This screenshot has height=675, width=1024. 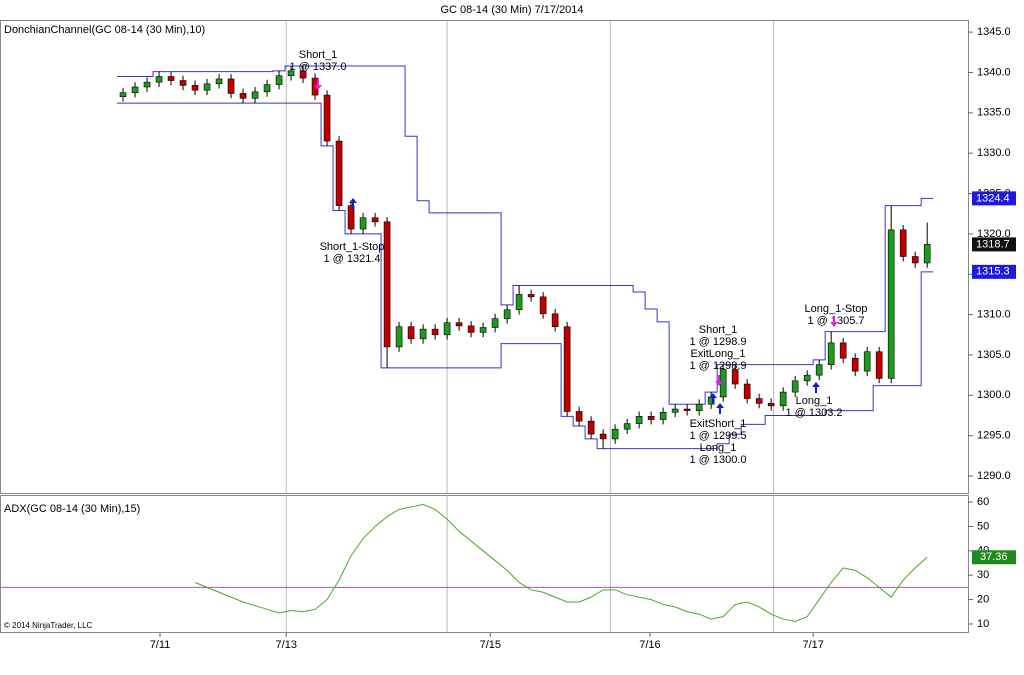 What do you see at coordinates (352, 247) in the screenshot?
I see `trade-label: Short_1-Stop` at bounding box center [352, 247].